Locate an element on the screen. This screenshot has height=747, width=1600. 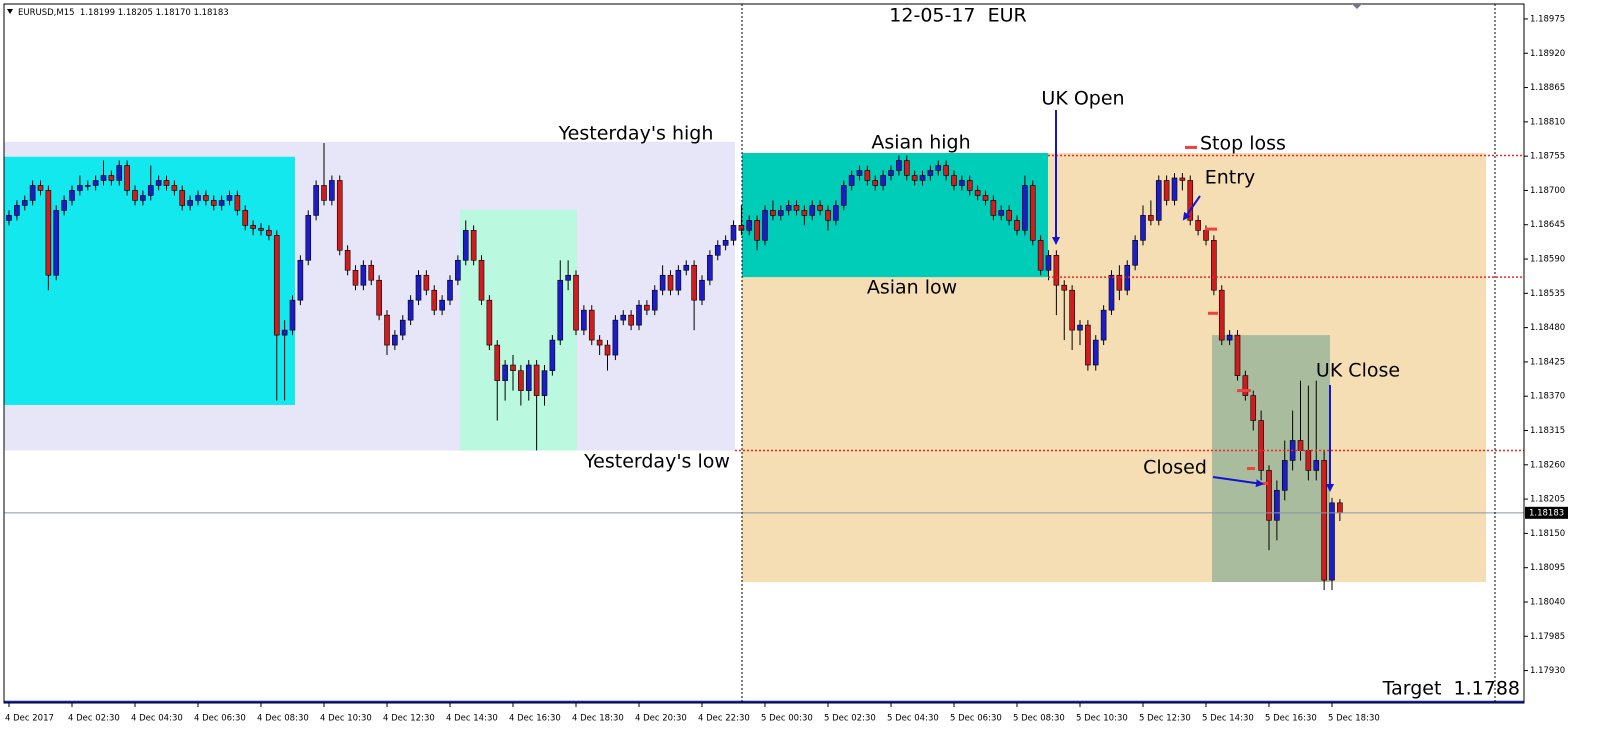
y-tick-label: 1.17985 is located at coordinates (1547, 637).